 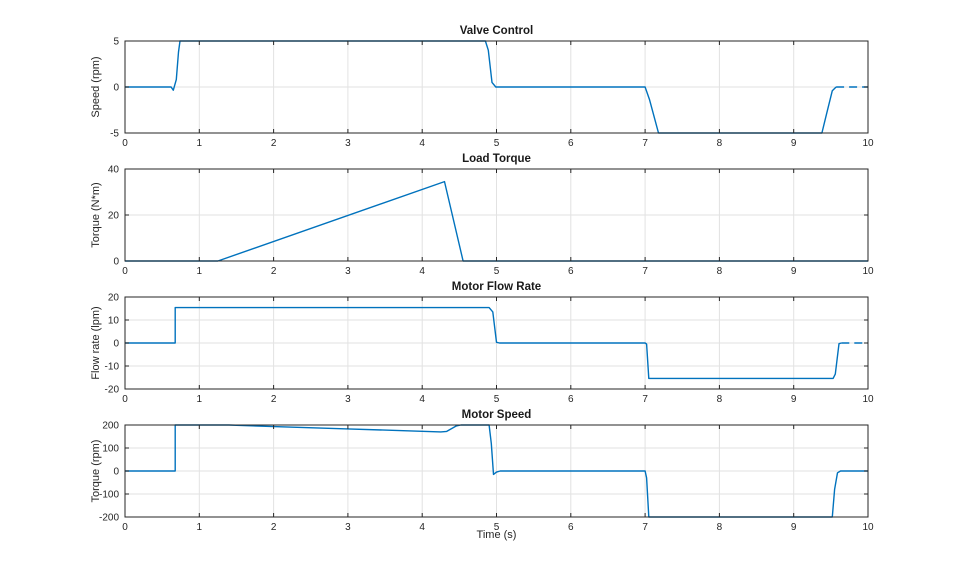 I want to click on y-tick-label: 40, so click(x=114, y=170).